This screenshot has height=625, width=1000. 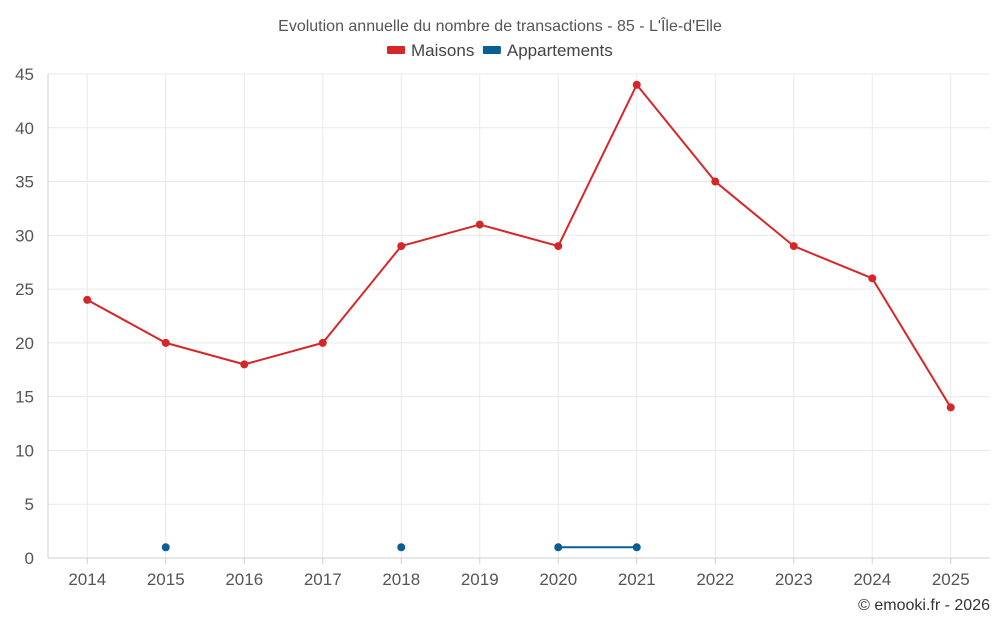 I want to click on y-tick-label: 30, so click(x=24, y=235).